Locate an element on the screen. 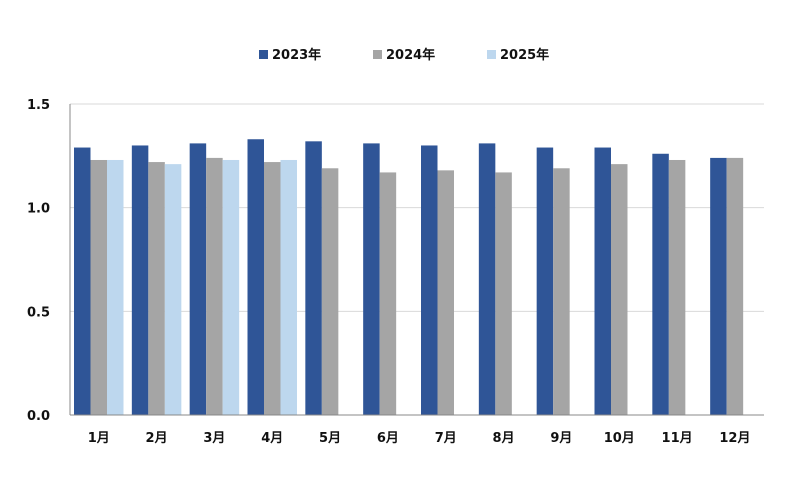 Image resolution: width=800 pixels, height=488 pixels. y-tick-label: 0.0 is located at coordinates (38, 416).